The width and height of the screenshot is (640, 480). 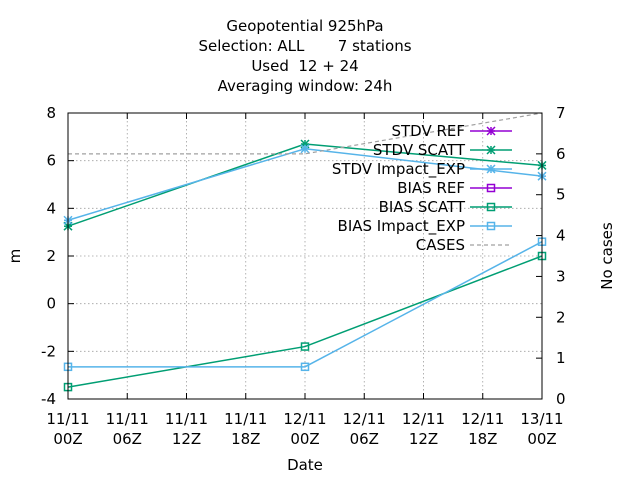 I want to click on y2-tick-label: 1, so click(x=561, y=358).